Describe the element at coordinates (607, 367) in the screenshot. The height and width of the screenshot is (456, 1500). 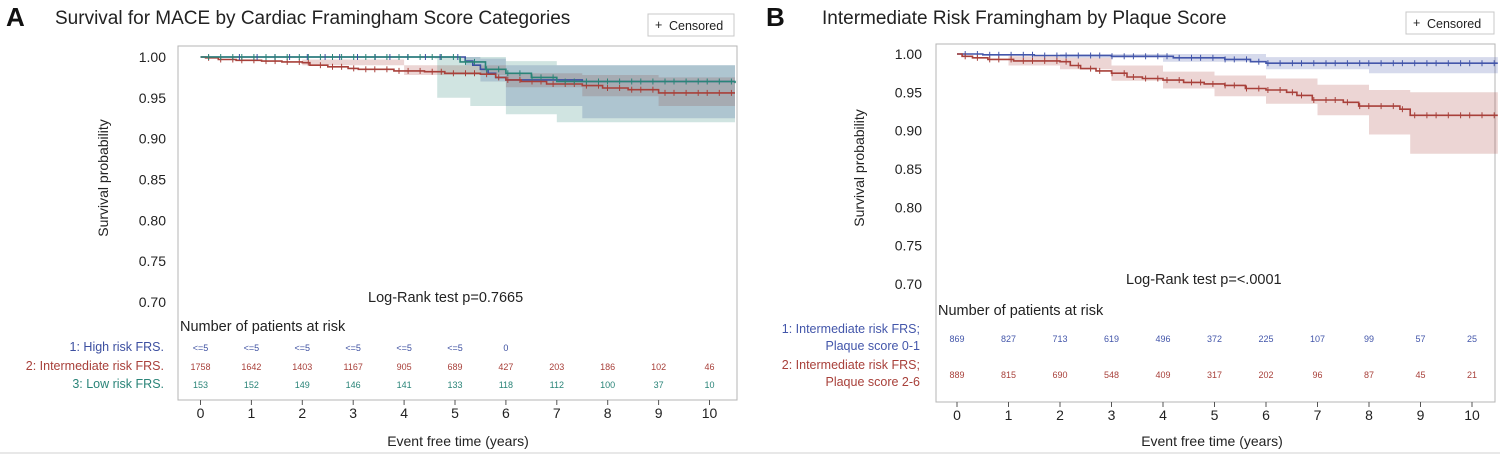
I see `risk-count: 186` at that location.